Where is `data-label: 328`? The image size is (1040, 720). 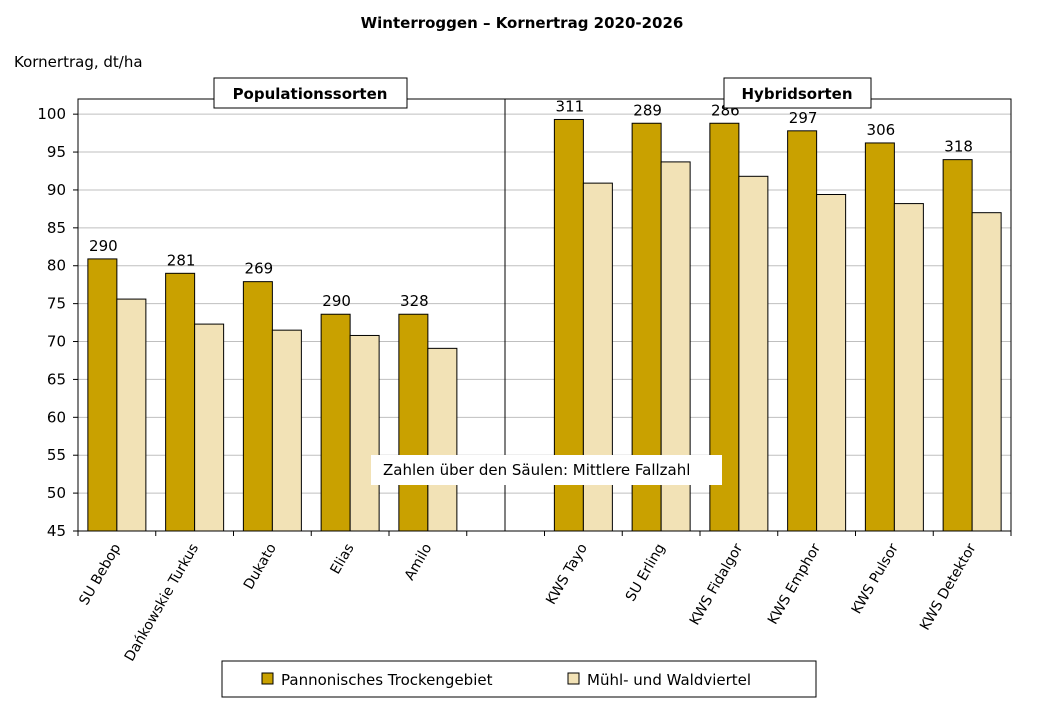
data-label: 328 is located at coordinates (414, 301).